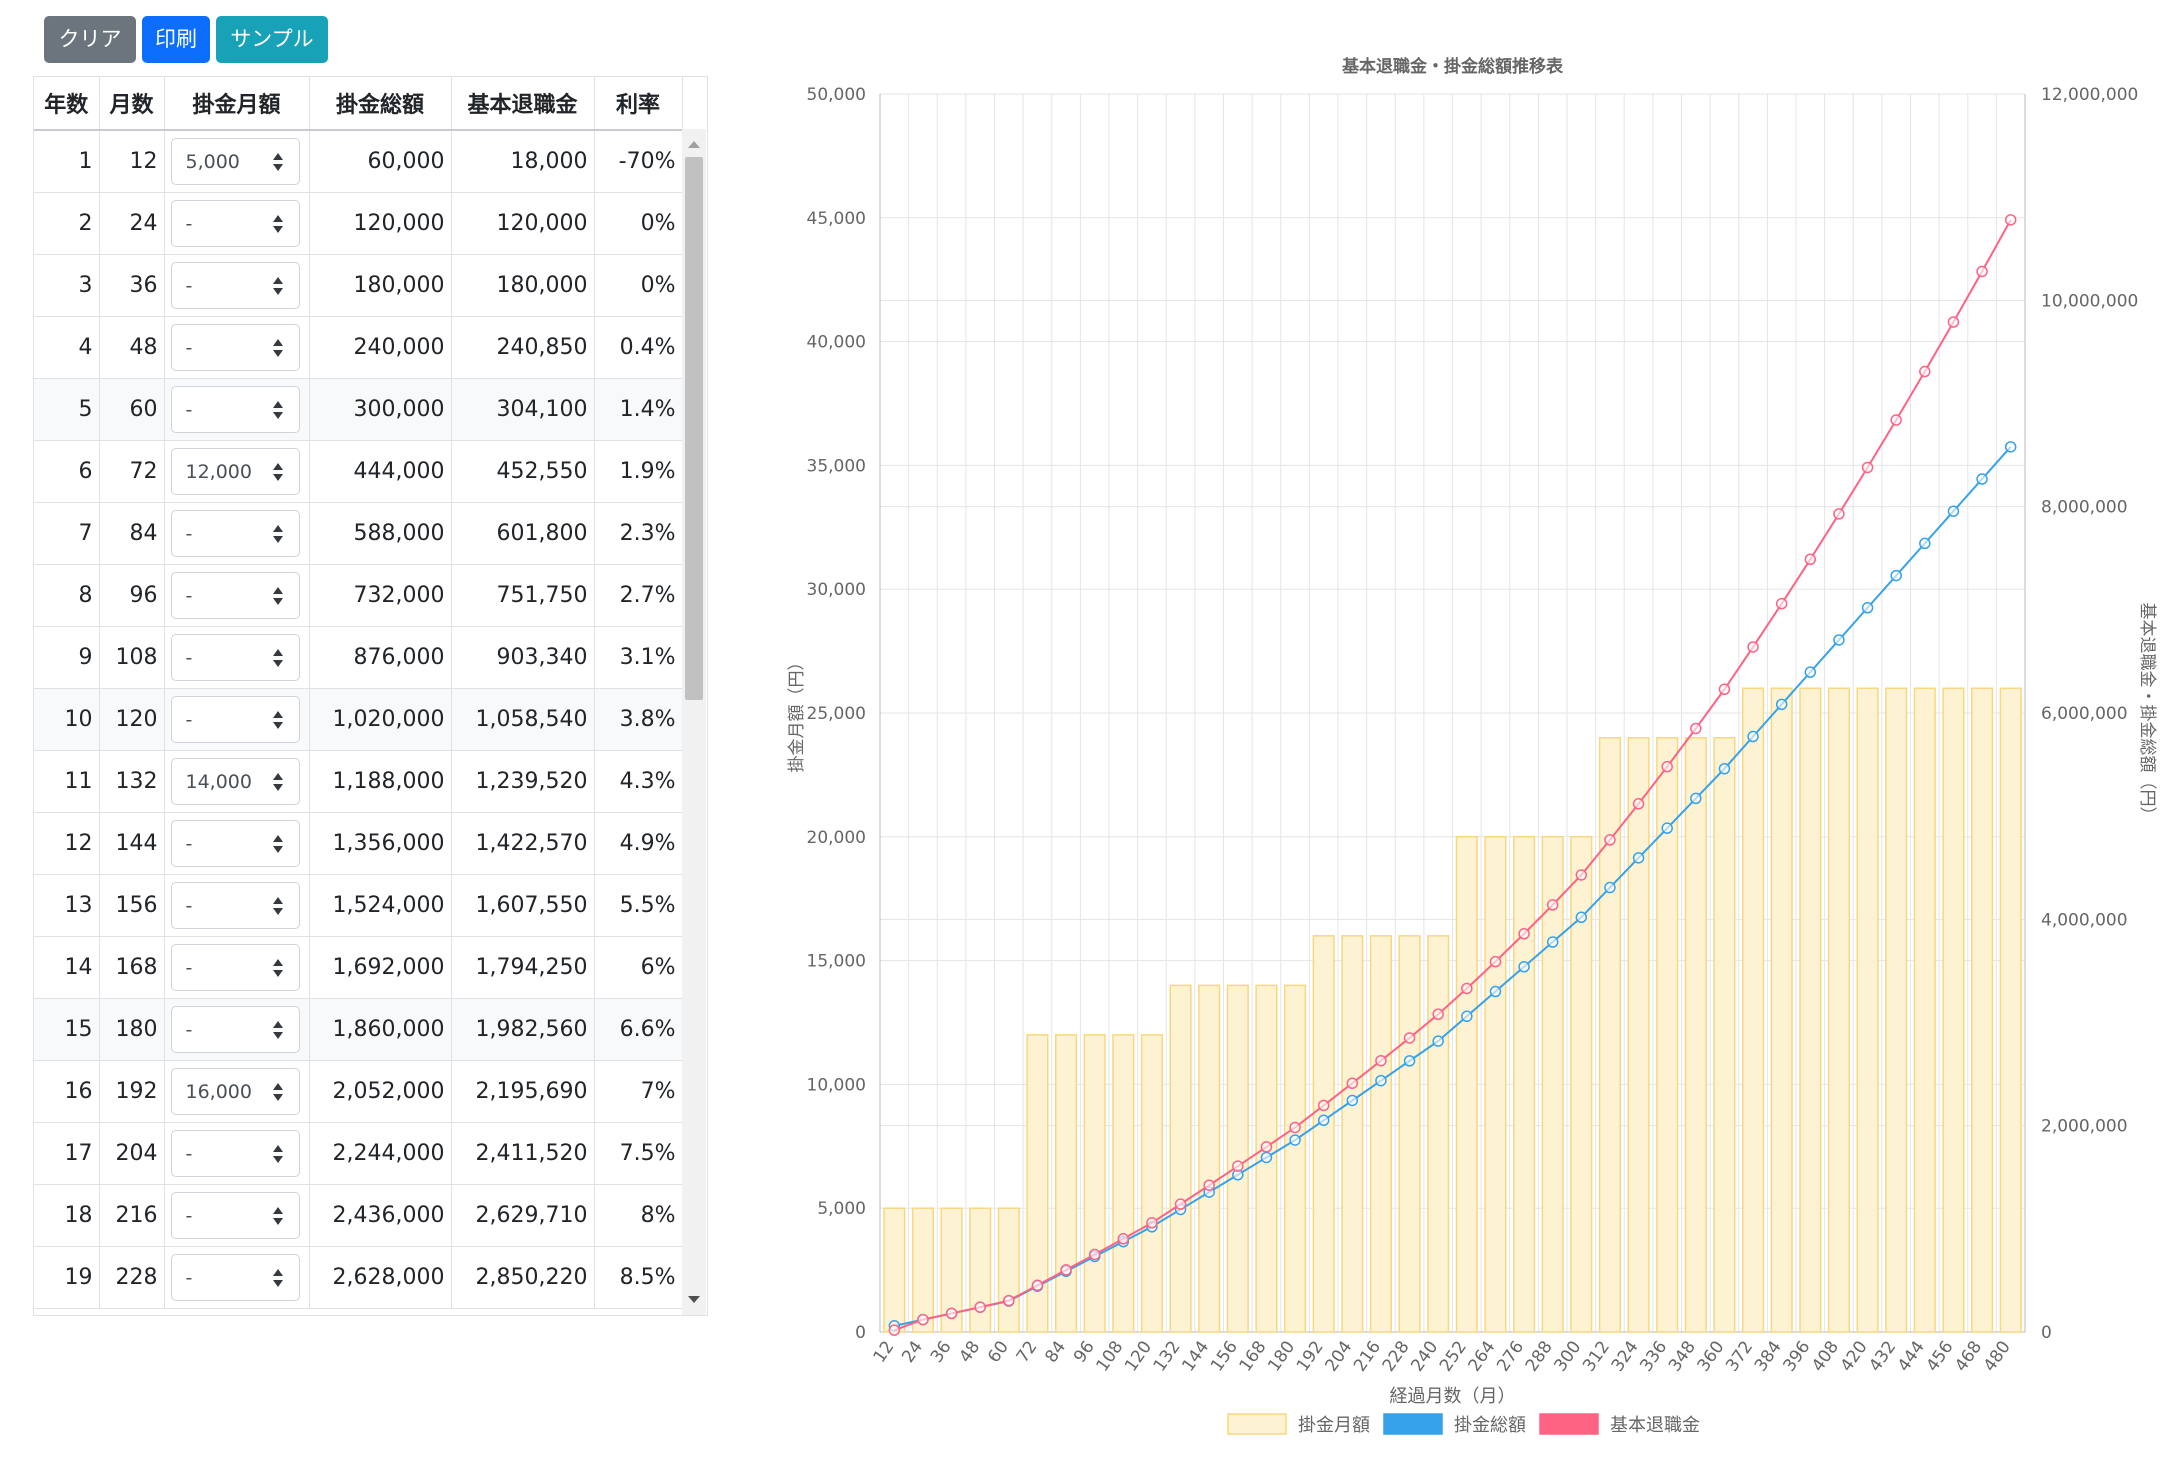 This screenshot has width=2184, height=1464. Describe the element at coordinates (132, 104) in the screenshot. I see `header-months: 月数` at that location.